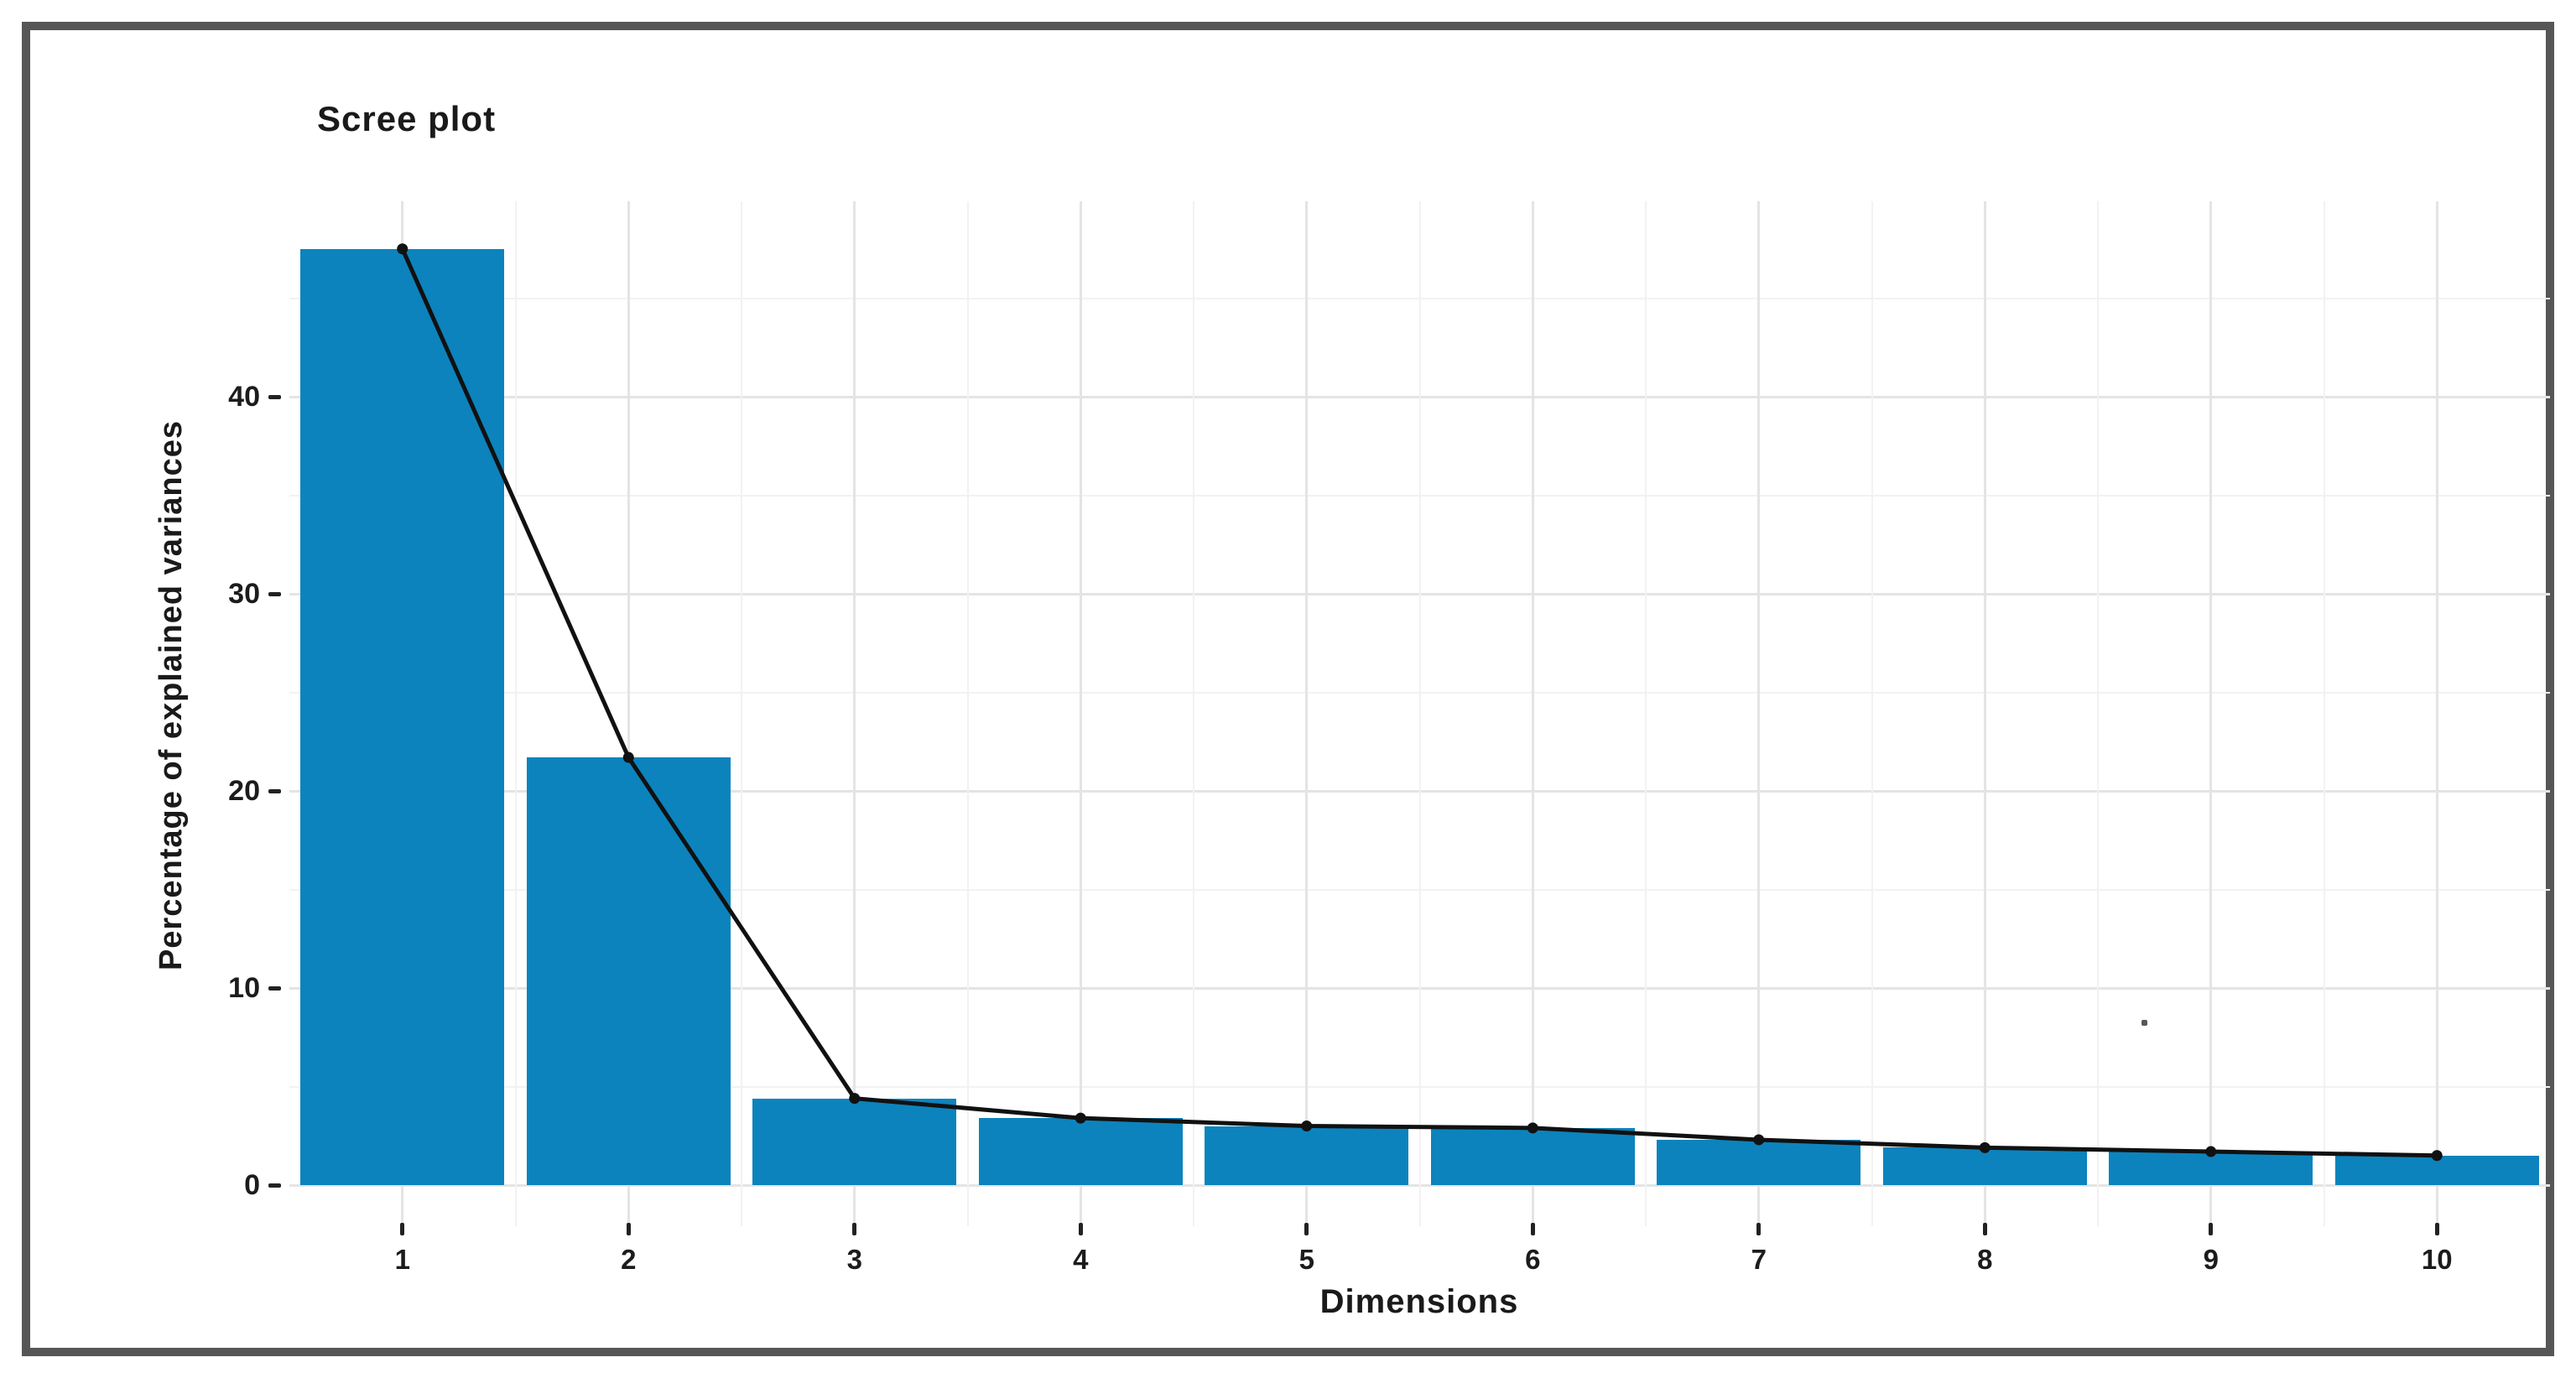 This screenshot has height=1378, width=2576. I want to click on stray-dot-artifact, so click(2144, 1023).